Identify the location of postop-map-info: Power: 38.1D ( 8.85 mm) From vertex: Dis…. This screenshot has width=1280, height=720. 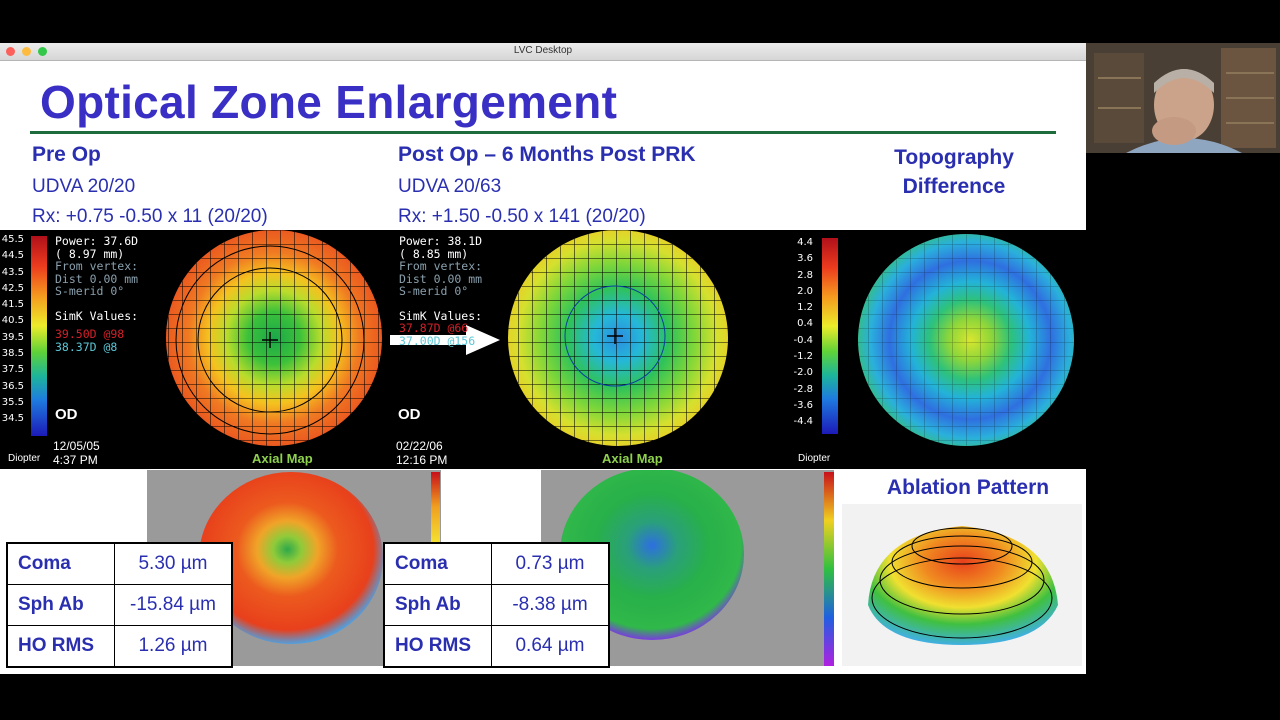
(441, 291).